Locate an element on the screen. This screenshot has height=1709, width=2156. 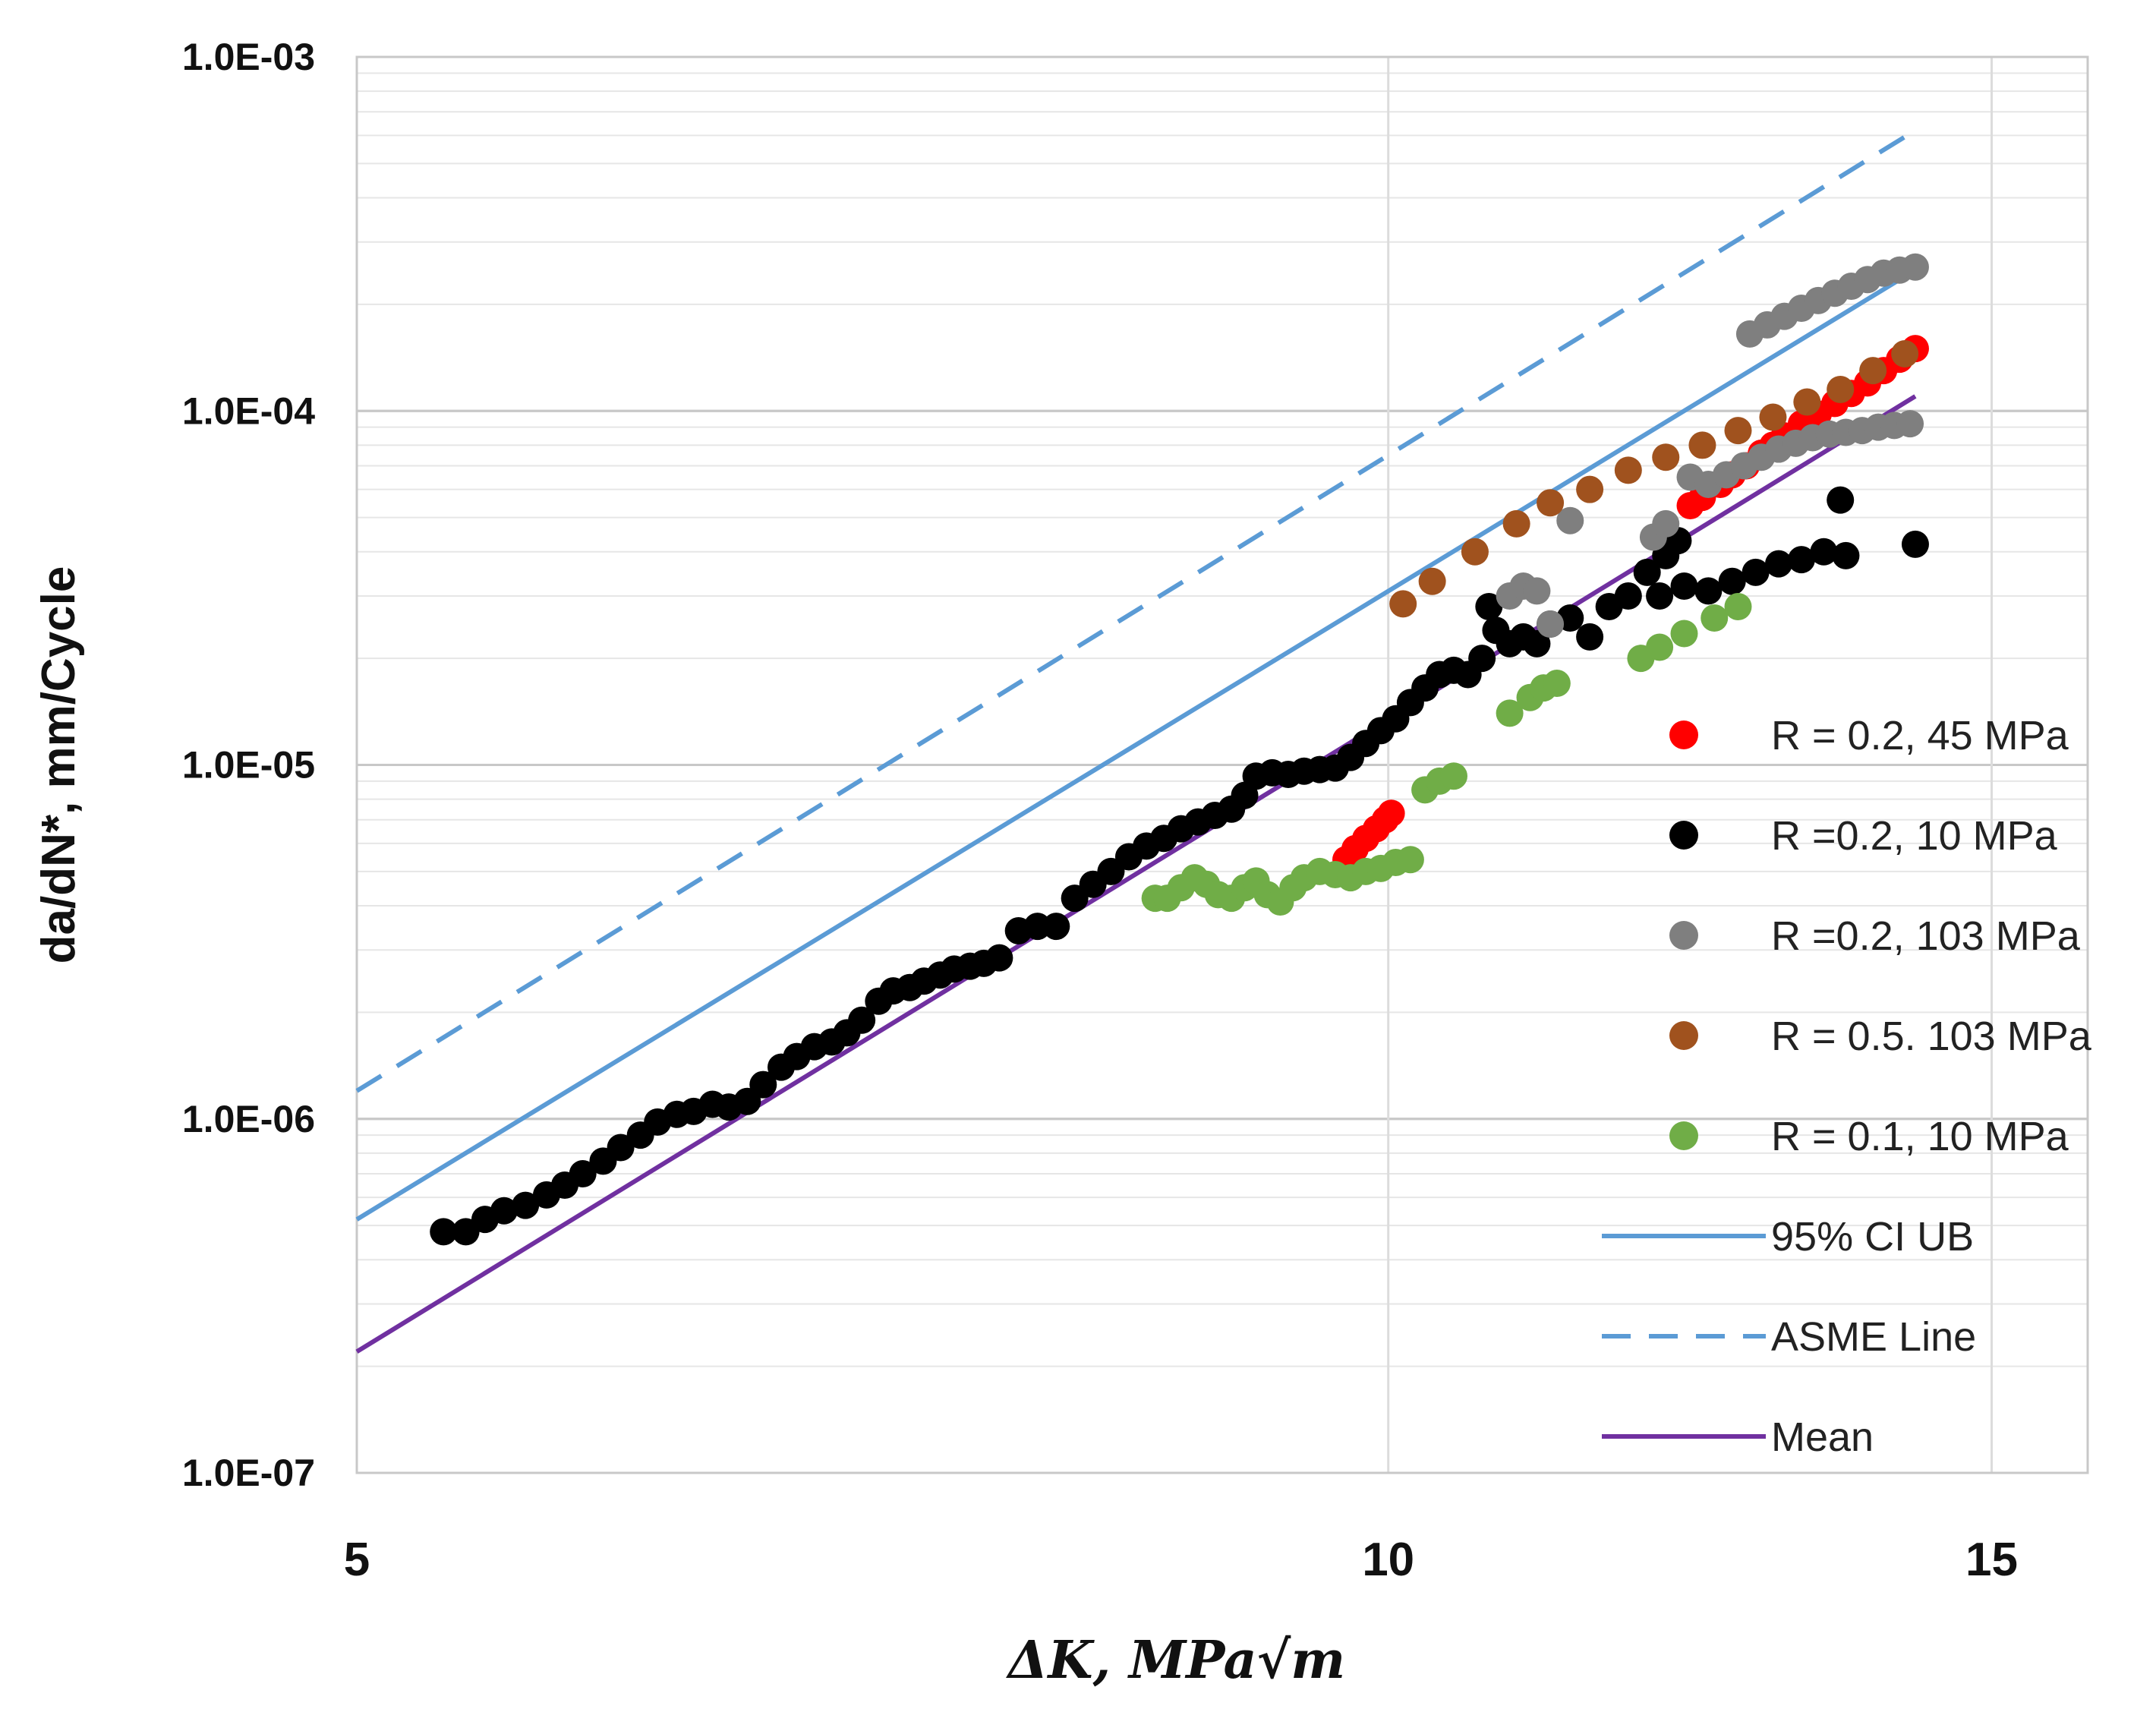
y-tick-label: 1.0E-03 is located at coordinates (249, 57).